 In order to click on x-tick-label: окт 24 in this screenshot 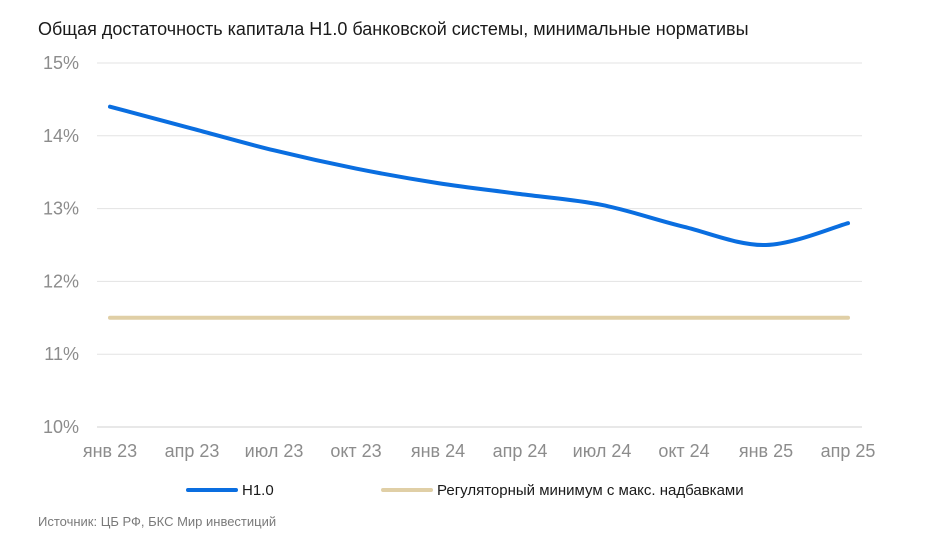, I will do `click(683, 451)`.